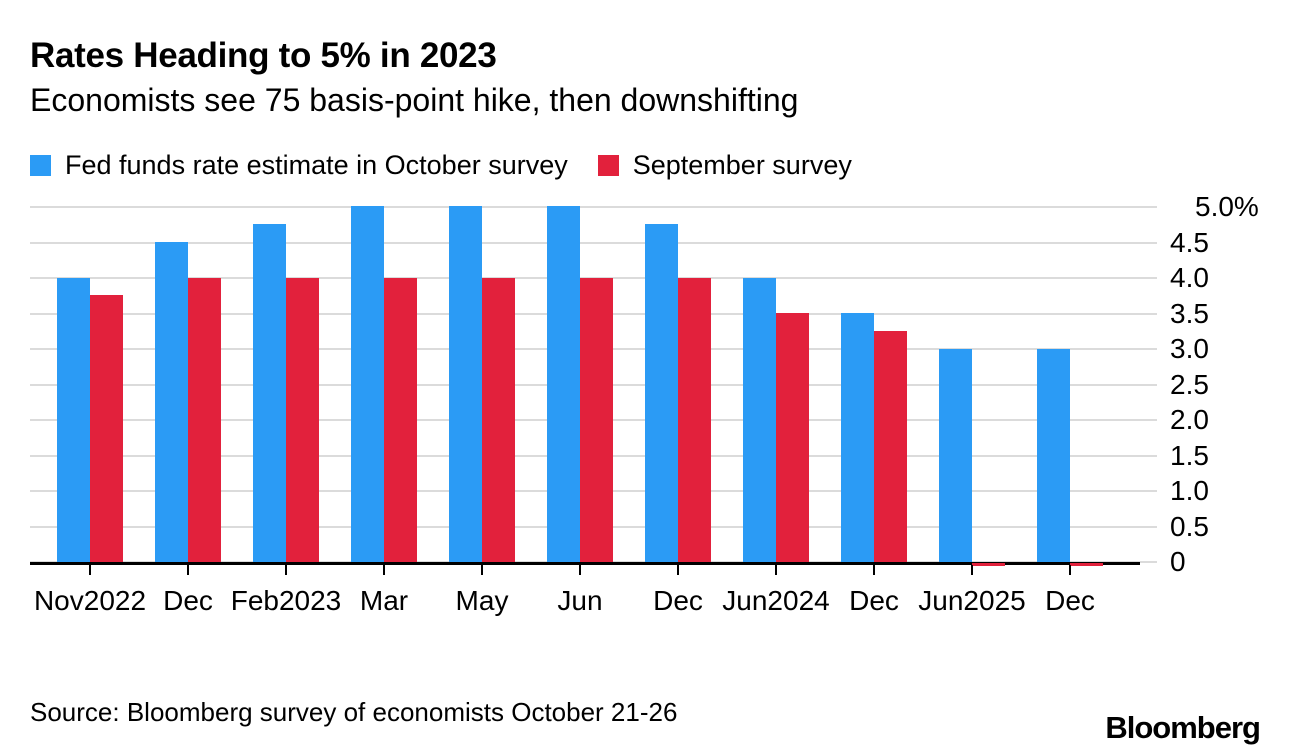 Image resolution: width=1289 pixels, height=756 pixels. What do you see at coordinates (1189, 348) in the screenshot?
I see `y-axis-label: 3.0` at bounding box center [1189, 348].